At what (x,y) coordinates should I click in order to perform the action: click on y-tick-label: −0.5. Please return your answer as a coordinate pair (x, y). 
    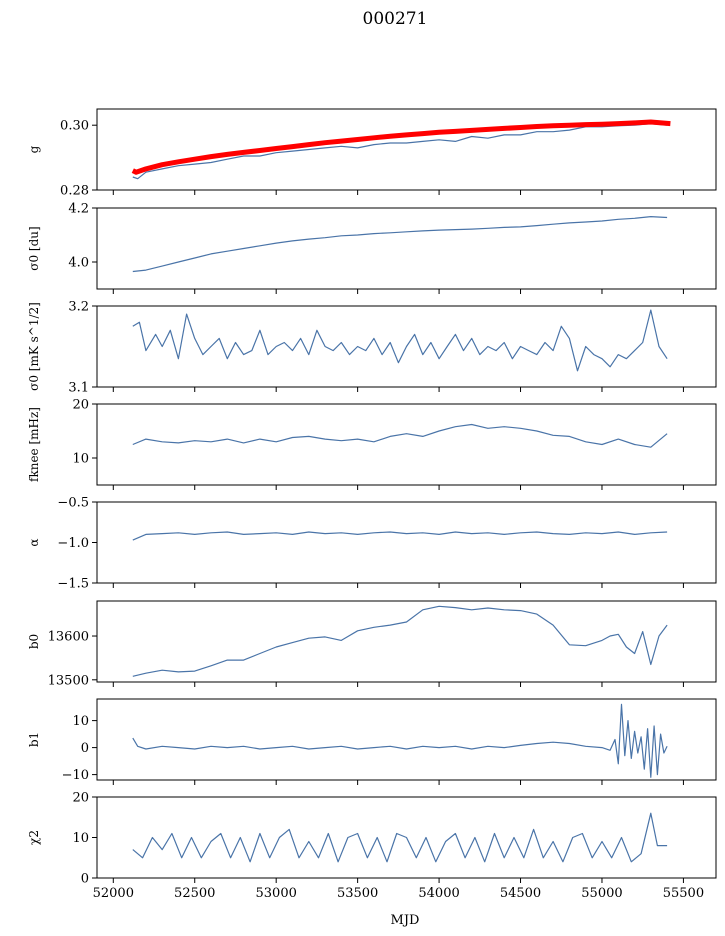
    Looking at the image, I should click on (73, 503).